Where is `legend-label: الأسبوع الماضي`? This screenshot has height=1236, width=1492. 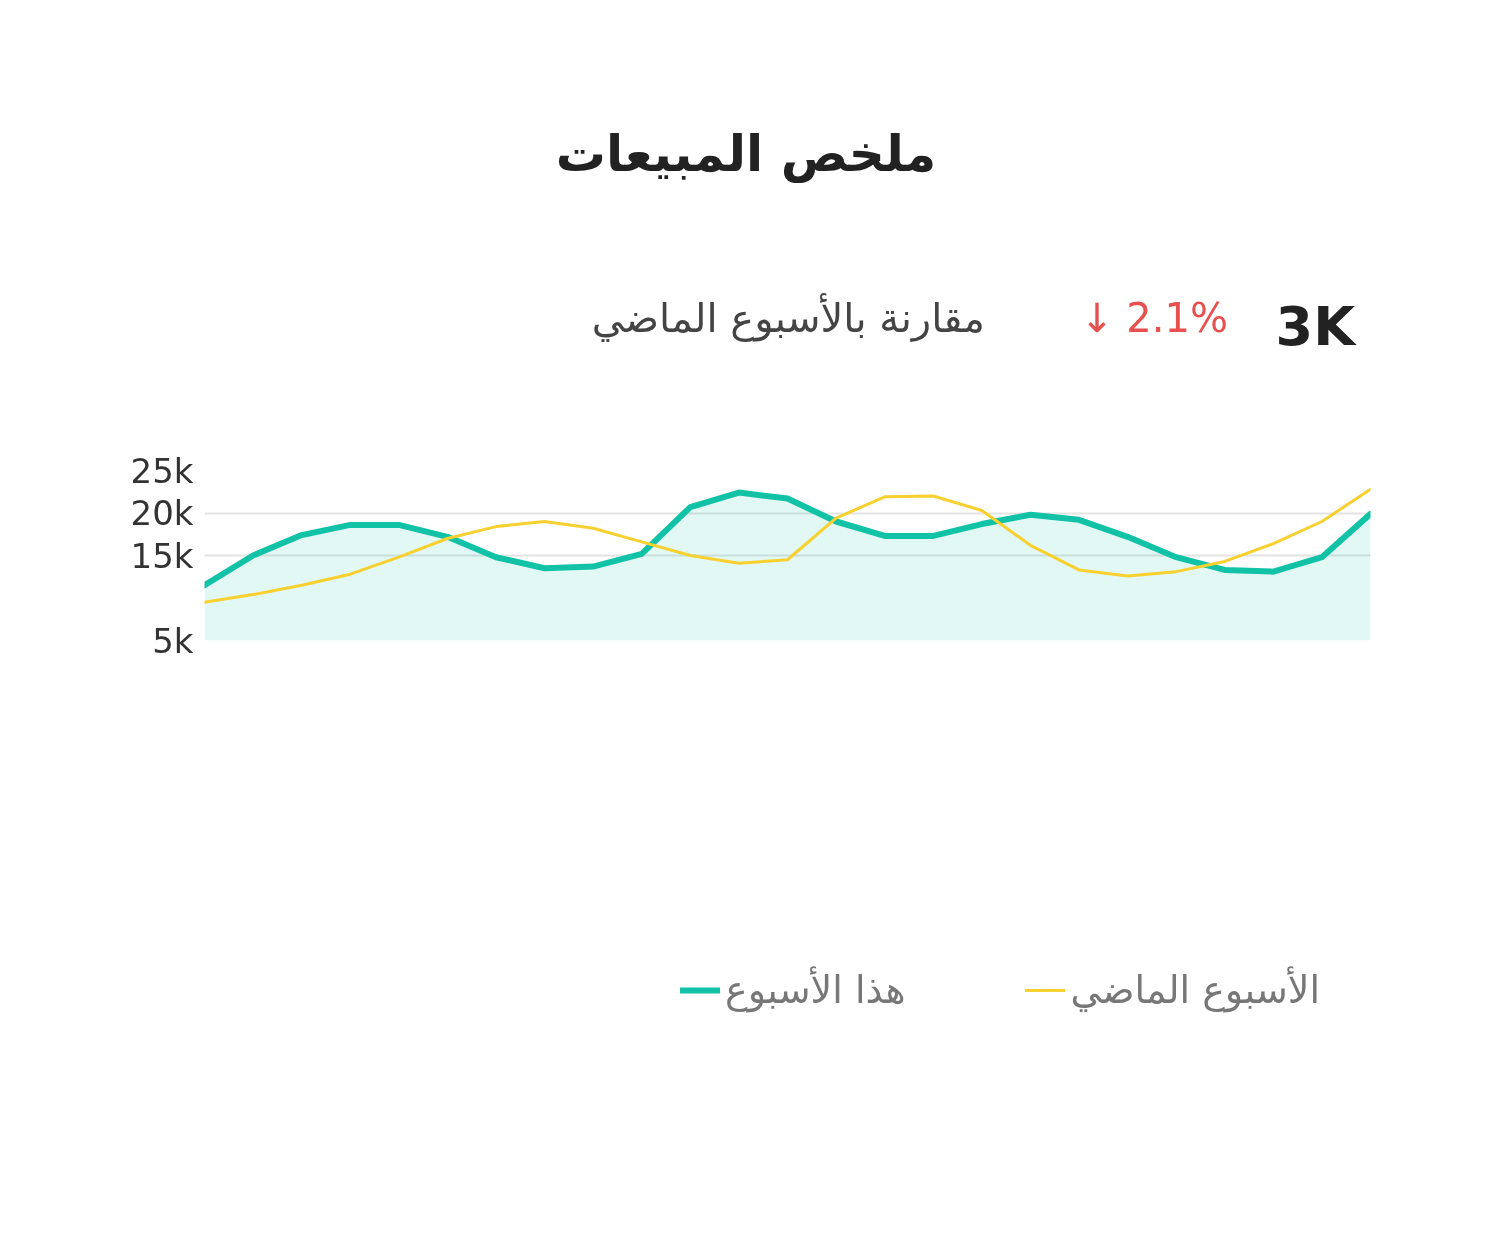 legend-label: الأسبوع الماضي is located at coordinates (1195, 990).